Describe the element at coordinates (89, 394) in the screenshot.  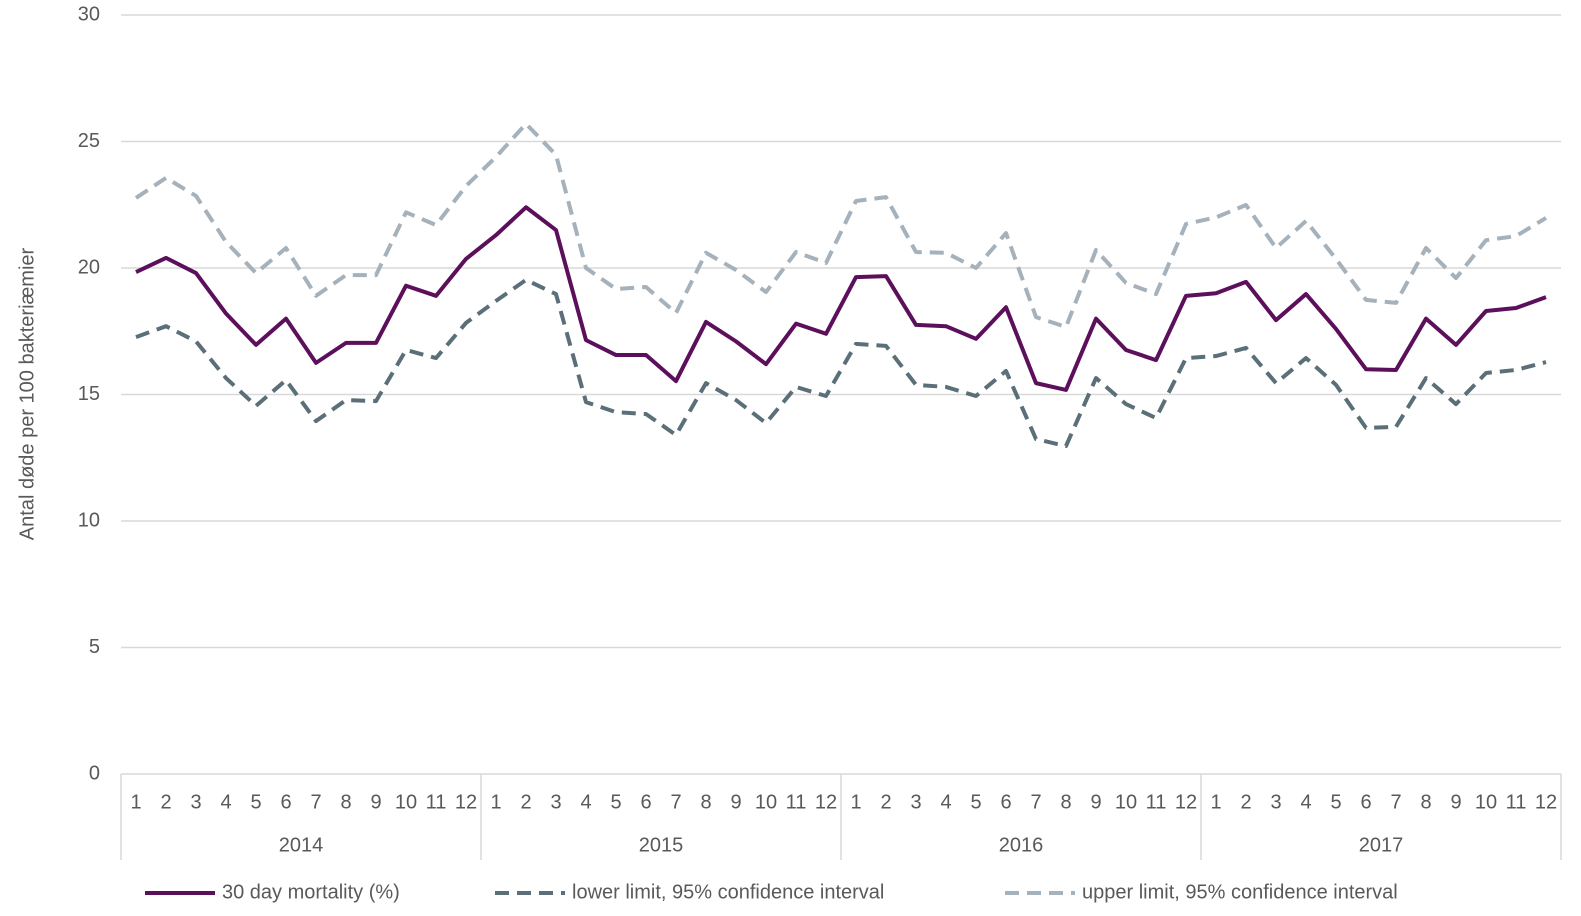
I see `y-tick-label: 15` at that location.